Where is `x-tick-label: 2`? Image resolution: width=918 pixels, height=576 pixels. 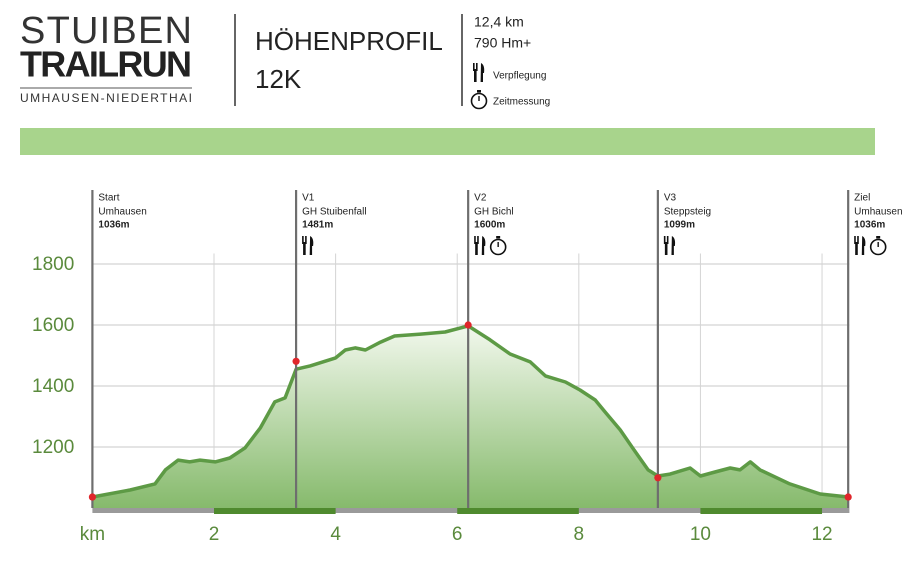 x-tick-label: 2 is located at coordinates (214, 534).